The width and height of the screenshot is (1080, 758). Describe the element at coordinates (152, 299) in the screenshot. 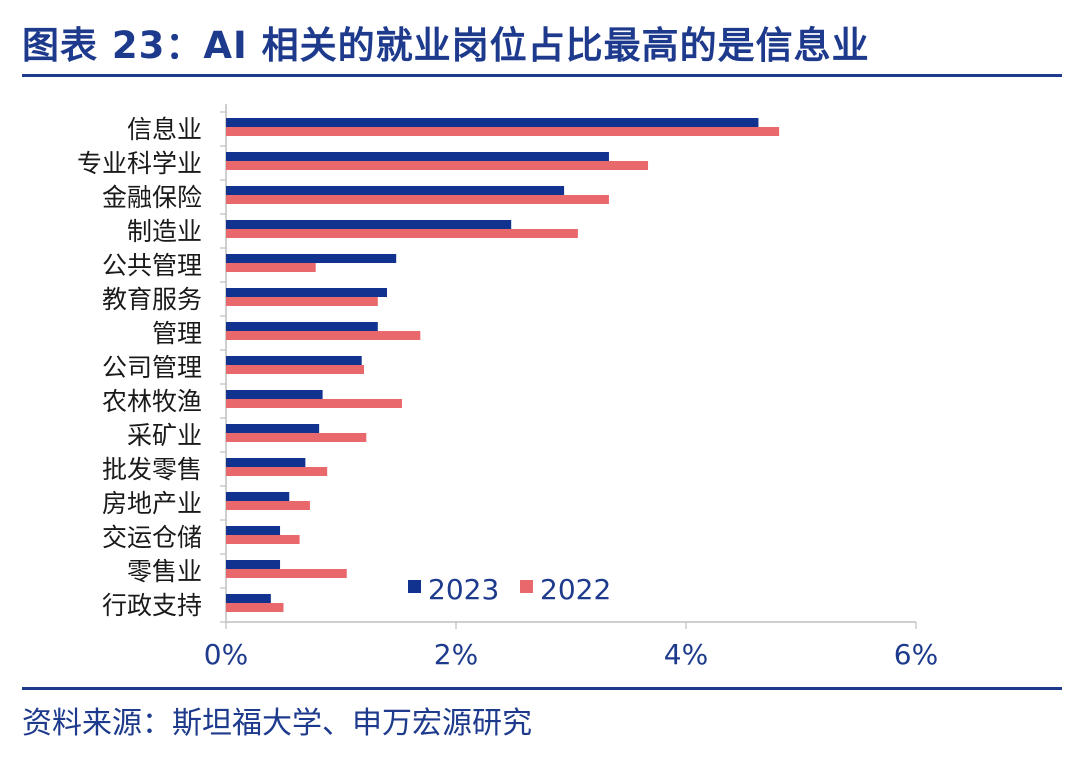

I see `category-label: 教育服务` at that location.